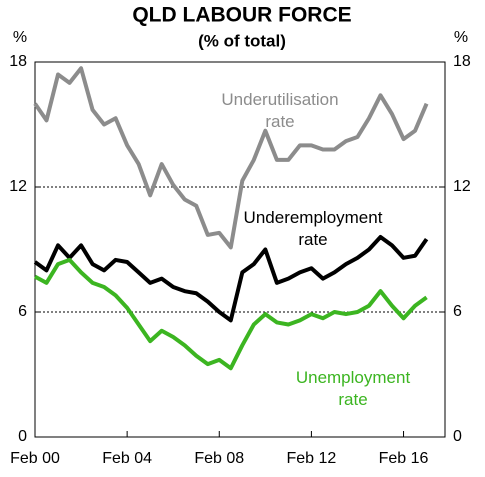 The width and height of the screenshot is (485, 477). What do you see at coordinates (462, 186) in the screenshot?
I see `y2-tick-label: 12` at bounding box center [462, 186].